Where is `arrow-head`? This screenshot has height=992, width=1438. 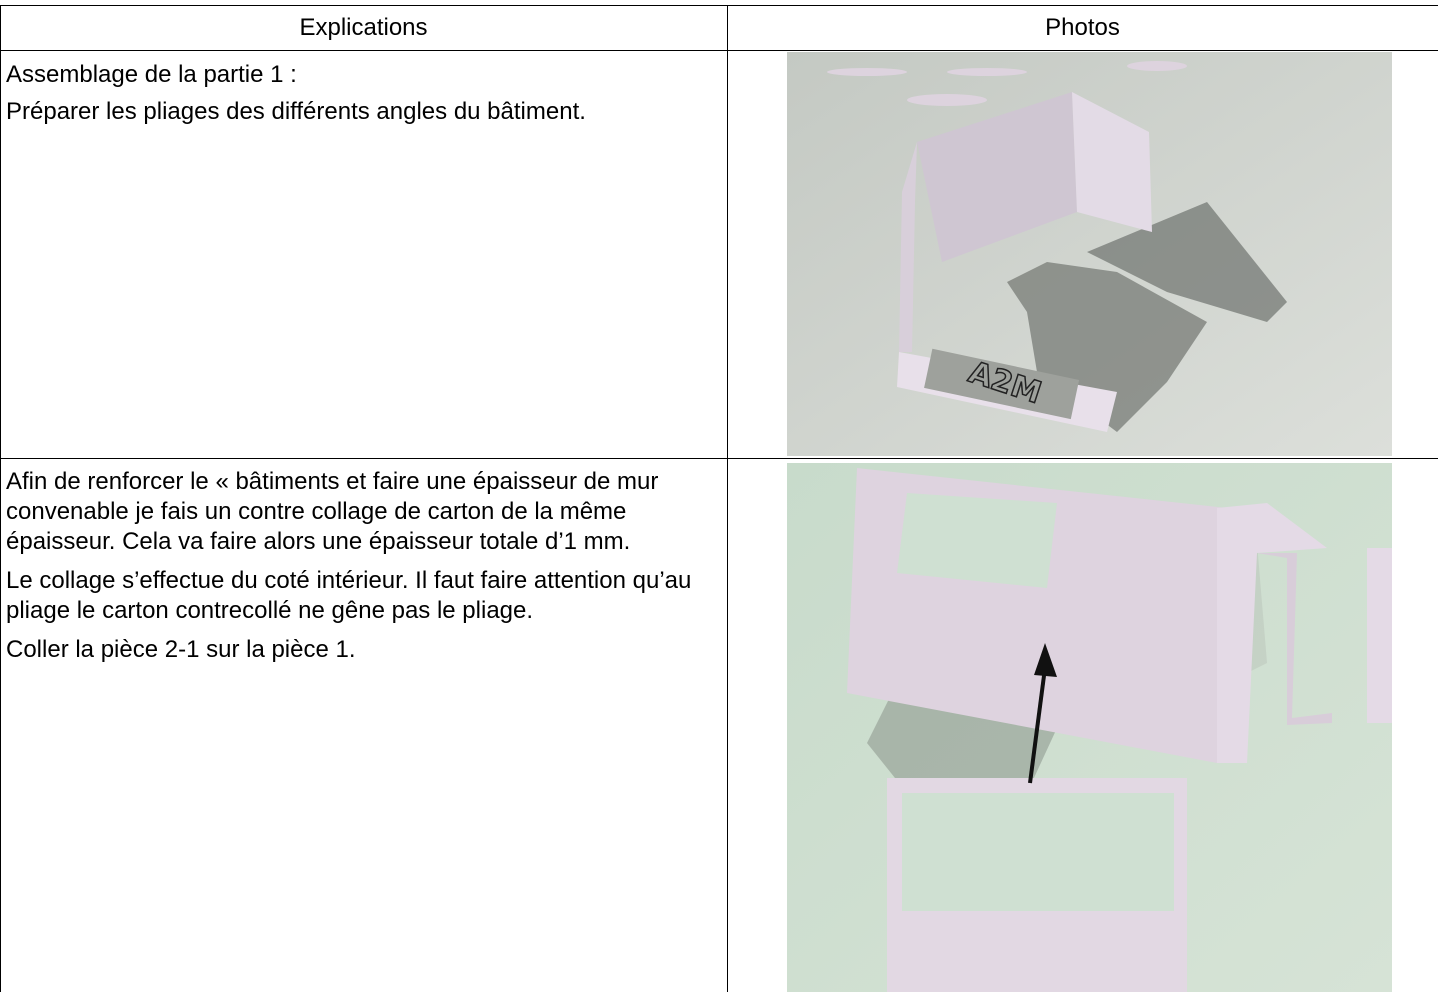 arrow-head is located at coordinates (1045, 660).